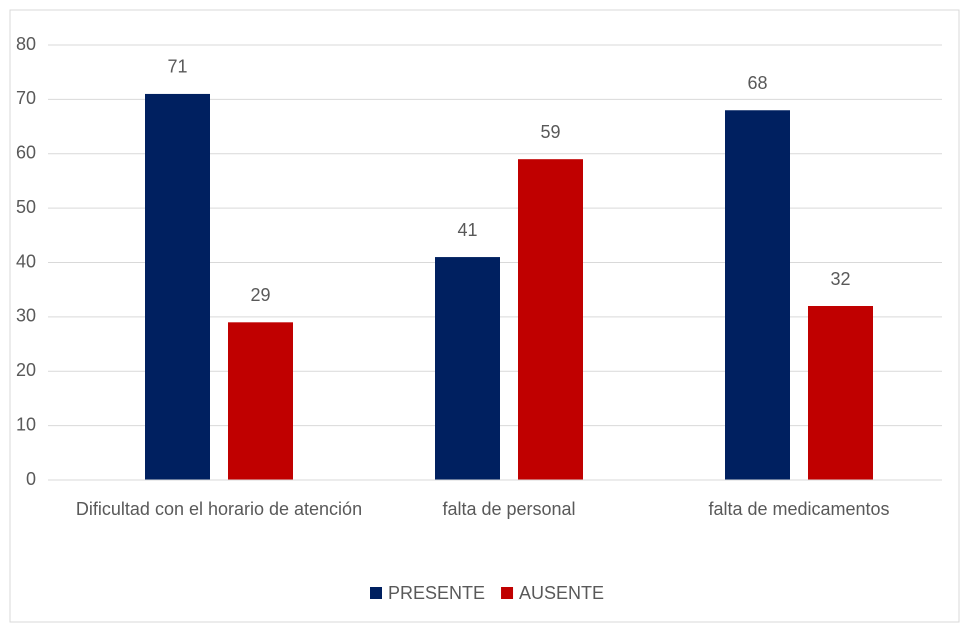 The image size is (960, 628). Describe the element at coordinates (177, 67) in the screenshot. I see `data-label: 71` at that location.